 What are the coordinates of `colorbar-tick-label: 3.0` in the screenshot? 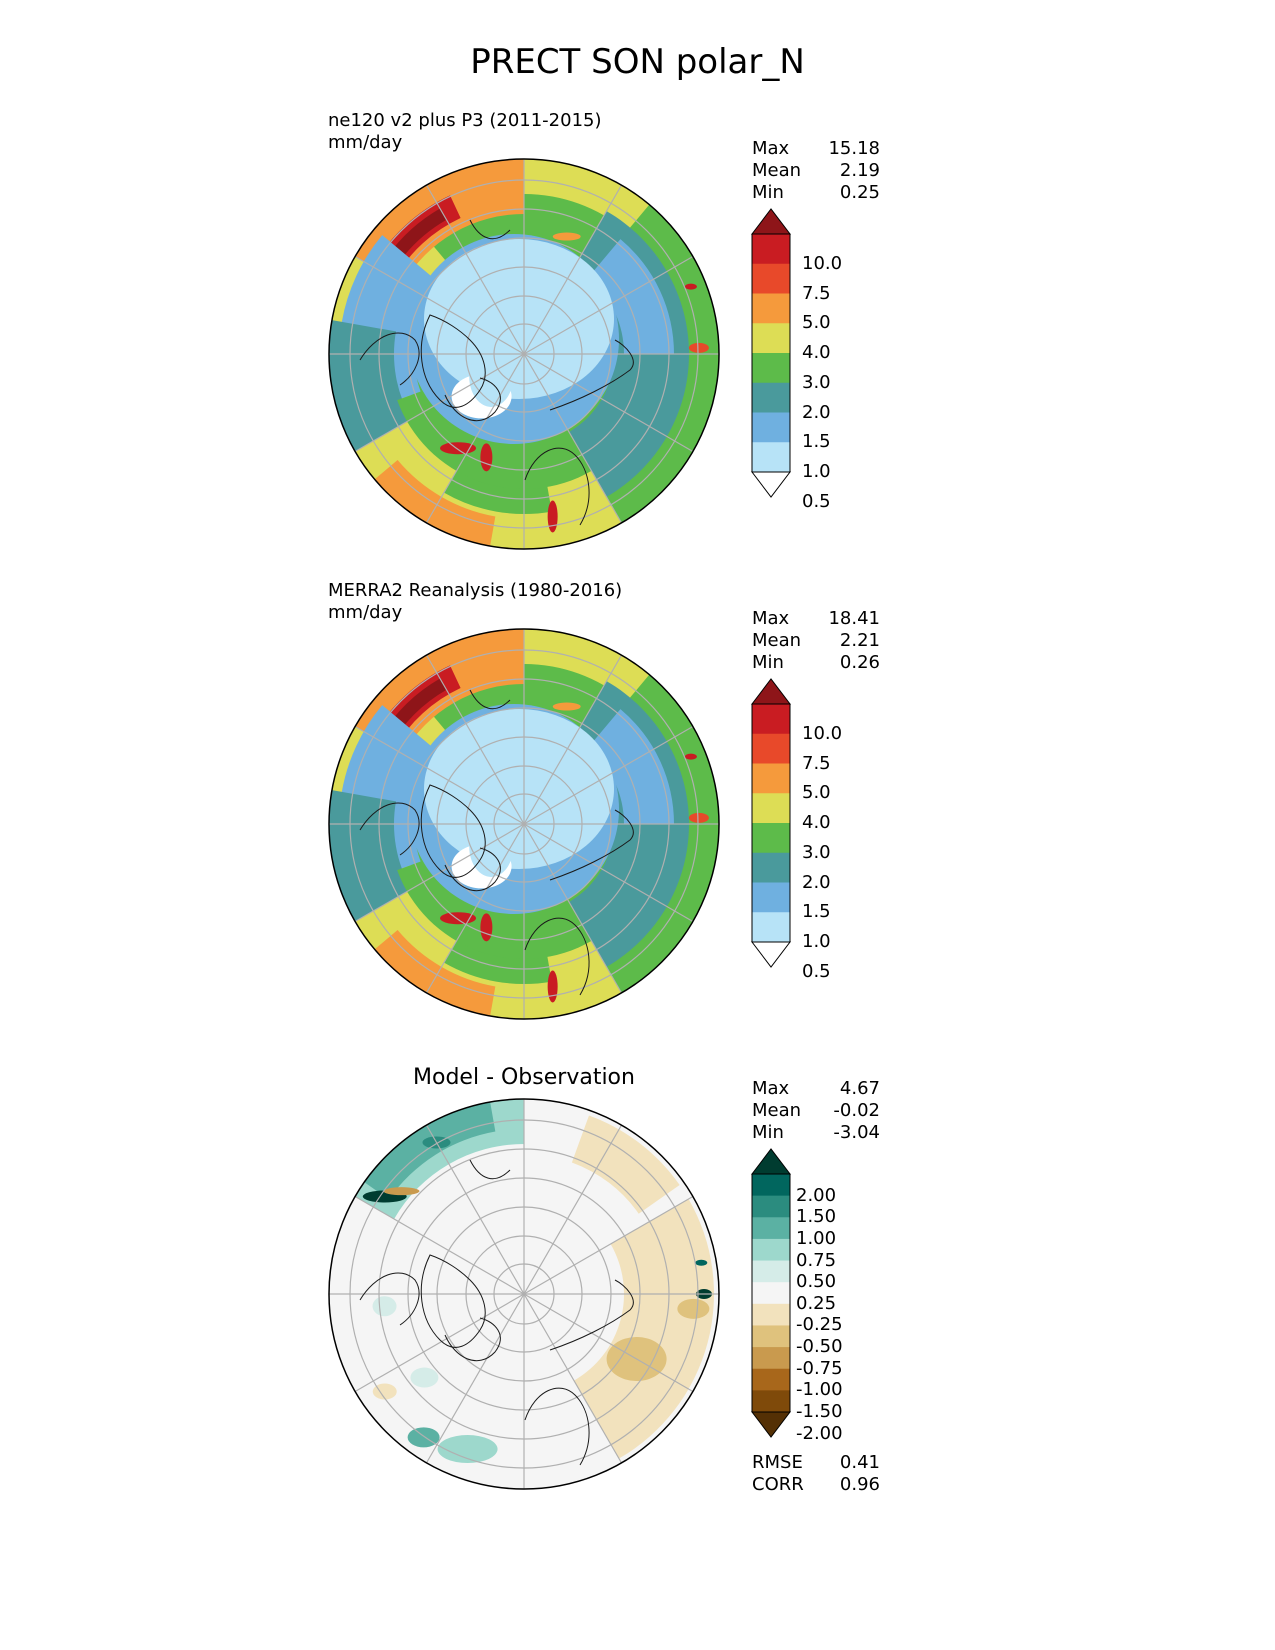 It's located at (816, 852).